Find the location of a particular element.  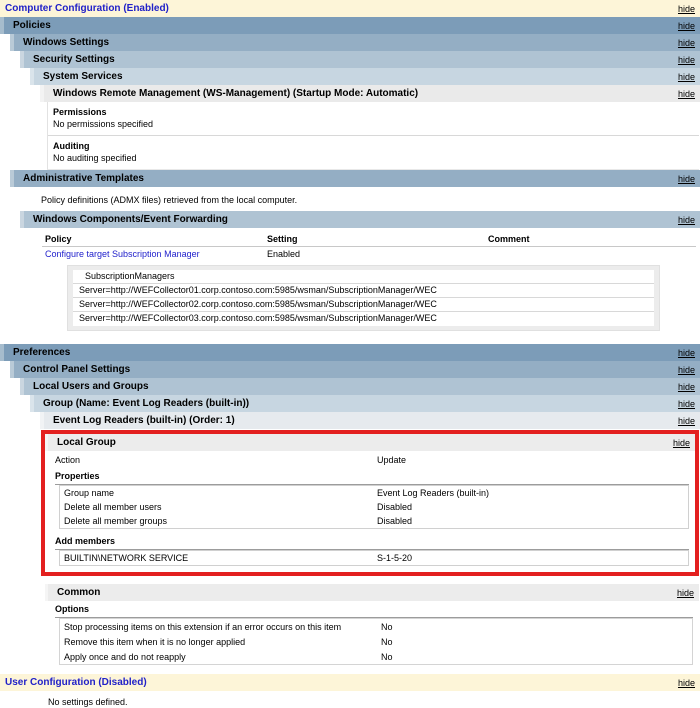

hide-link-preferences: hide is located at coordinates (686, 352).